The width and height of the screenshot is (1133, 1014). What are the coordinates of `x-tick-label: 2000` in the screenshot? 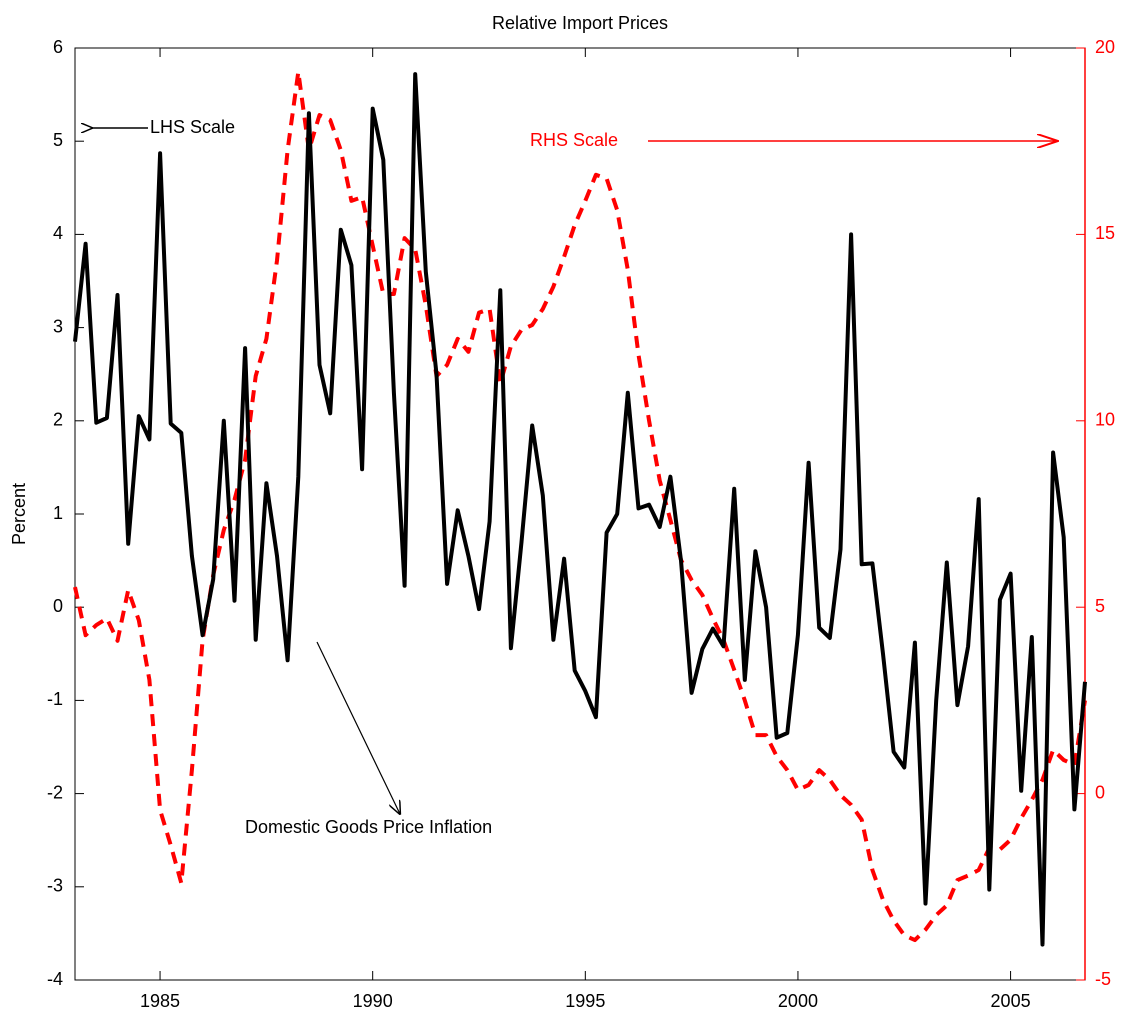 It's located at (798, 1001).